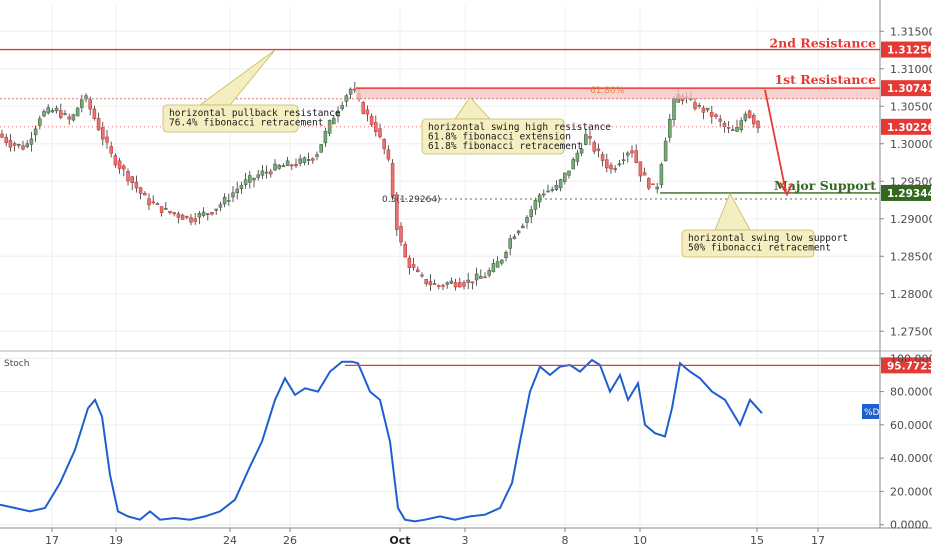  Describe the element at coordinates (499, 137) in the screenshot. I see `annotation-line: 61.8% fibonacci extension` at that location.